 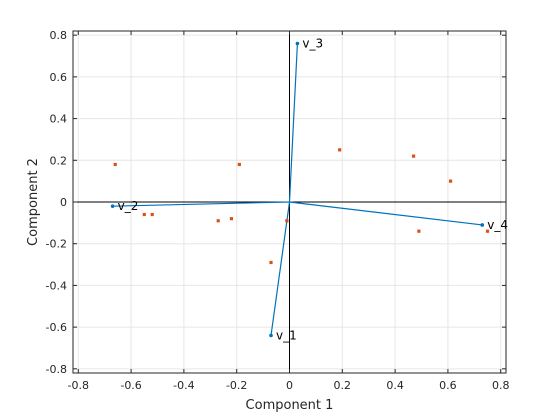 I want to click on y-tick-label-3: -0.2, so click(x=56, y=244).